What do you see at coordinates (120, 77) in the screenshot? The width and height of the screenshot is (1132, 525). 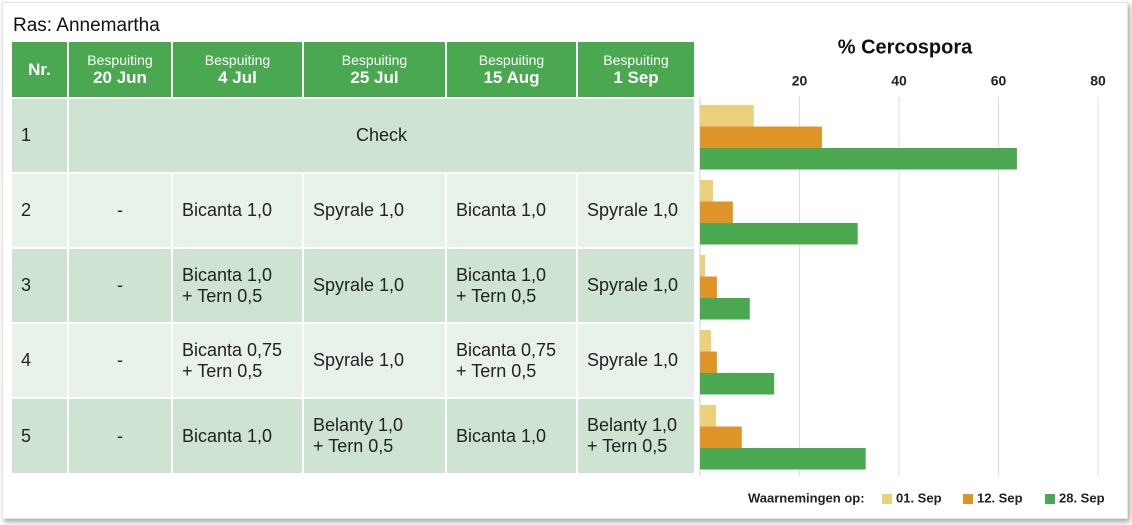 I see `header-text: 20 Jun` at bounding box center [120, 77].